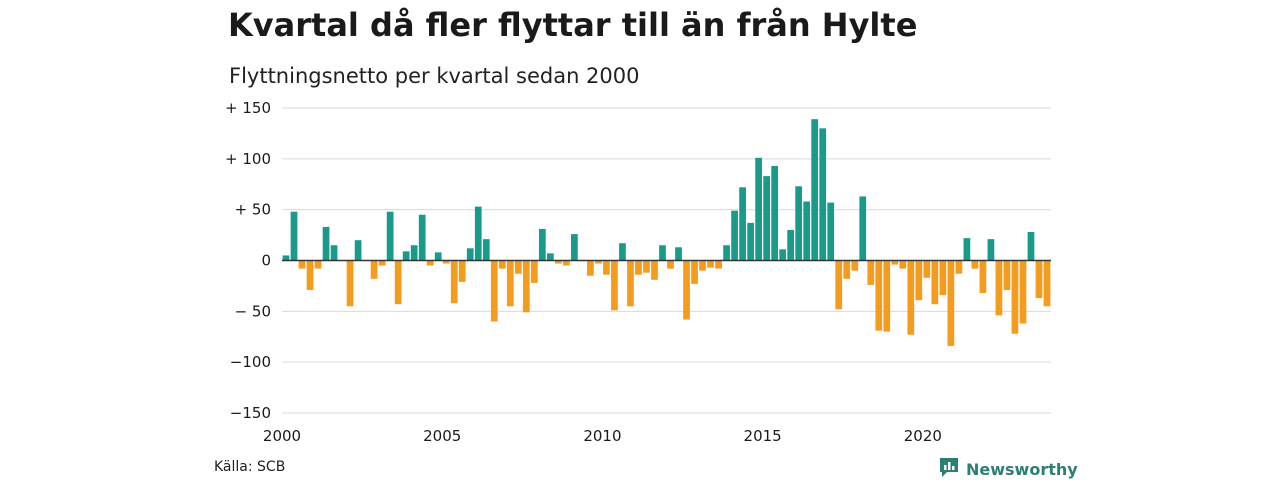 This screenshot has width=1280, height=482. I want to click on bar-2023-q3, so click(1039, 279).